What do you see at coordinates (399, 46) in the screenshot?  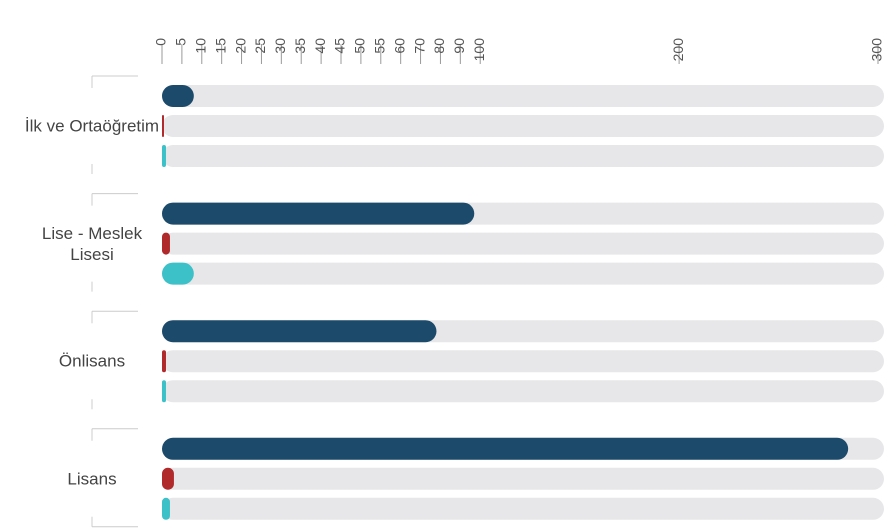 I see `x-tick-label: 60` at bounding box center [399, 46].